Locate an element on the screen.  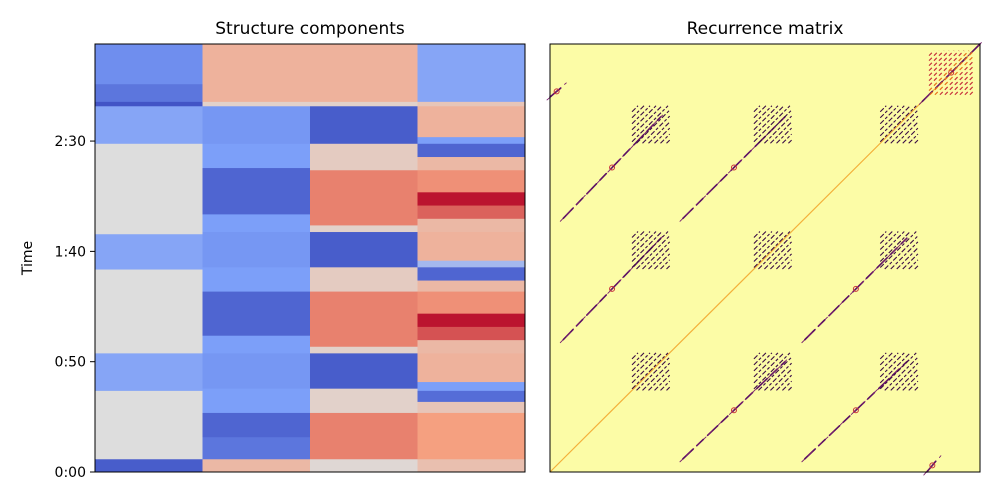
y-tick-label: 0:00 is located at coordinates (70, 473).